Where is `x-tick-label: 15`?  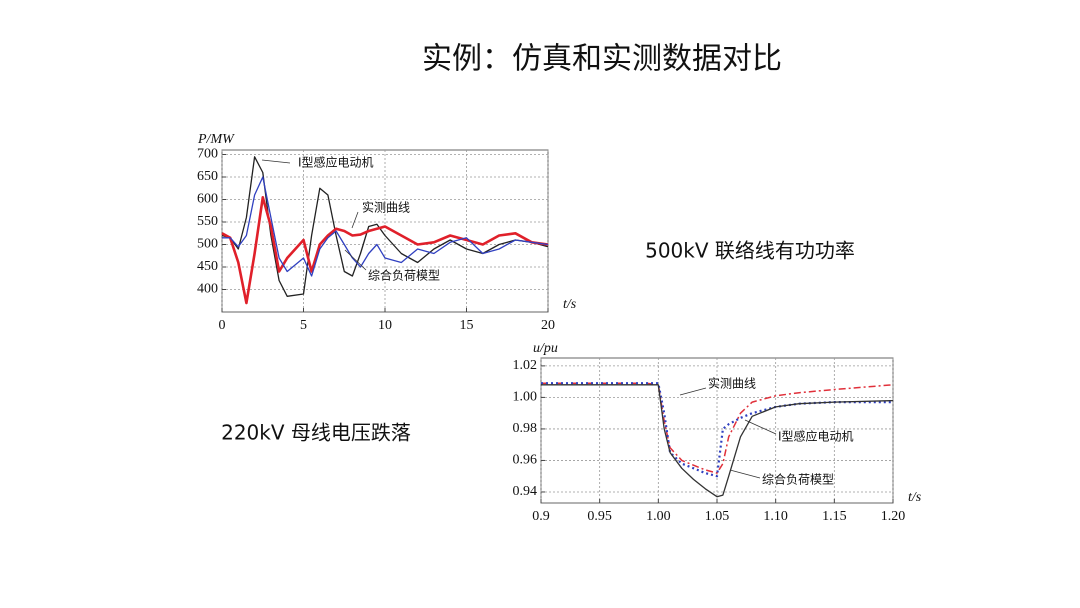 x-tick-label: 15 is located at coordinates (467, 325).